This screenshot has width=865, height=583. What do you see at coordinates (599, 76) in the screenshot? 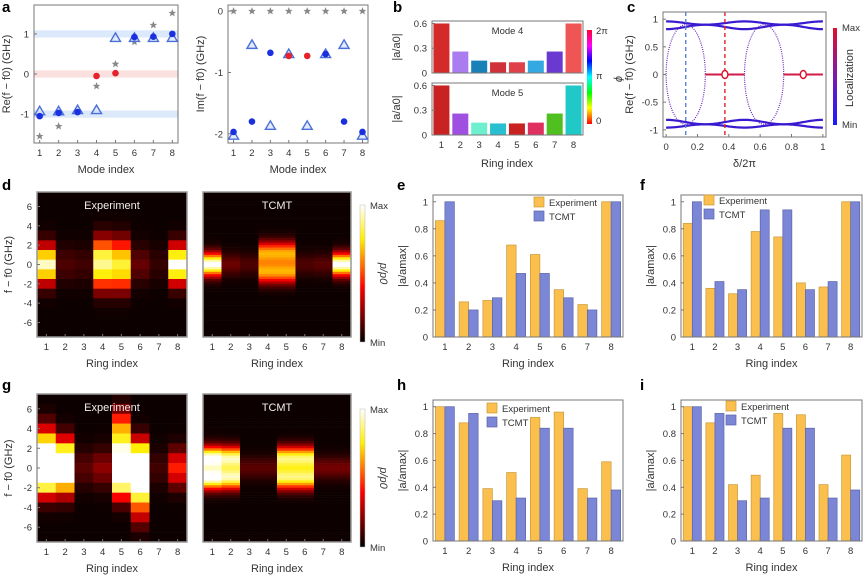
I see `colorbar-tick-label: π` at bounding box center [599, 76].